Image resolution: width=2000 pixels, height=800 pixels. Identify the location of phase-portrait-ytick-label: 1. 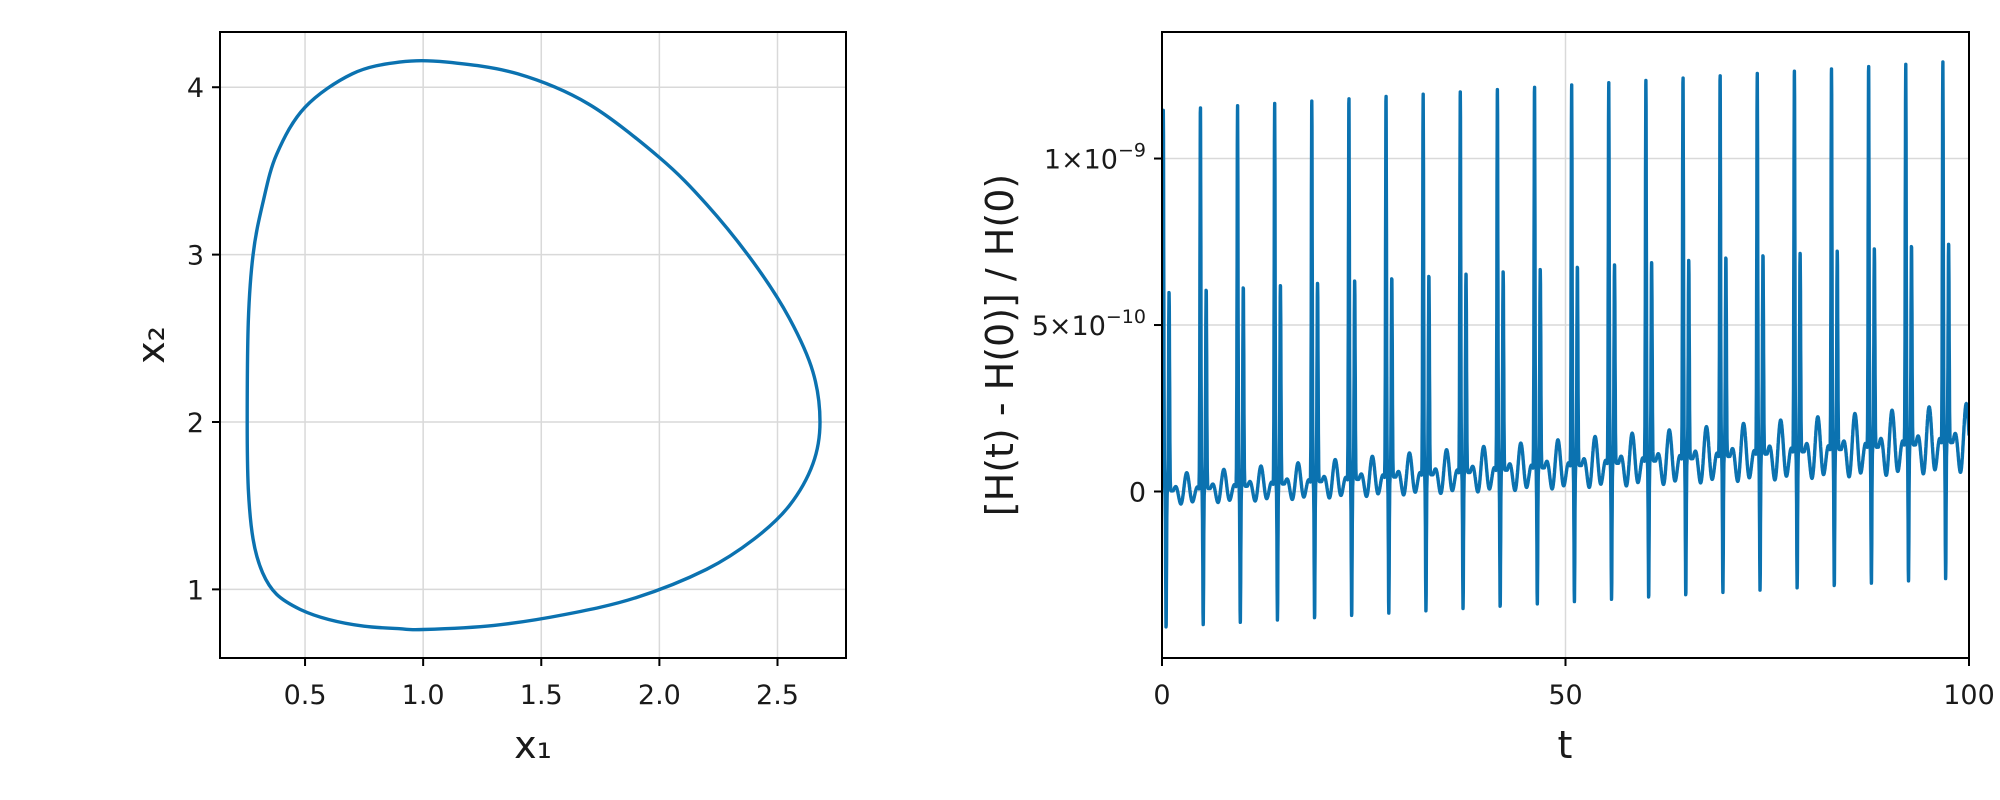
(195, 590).